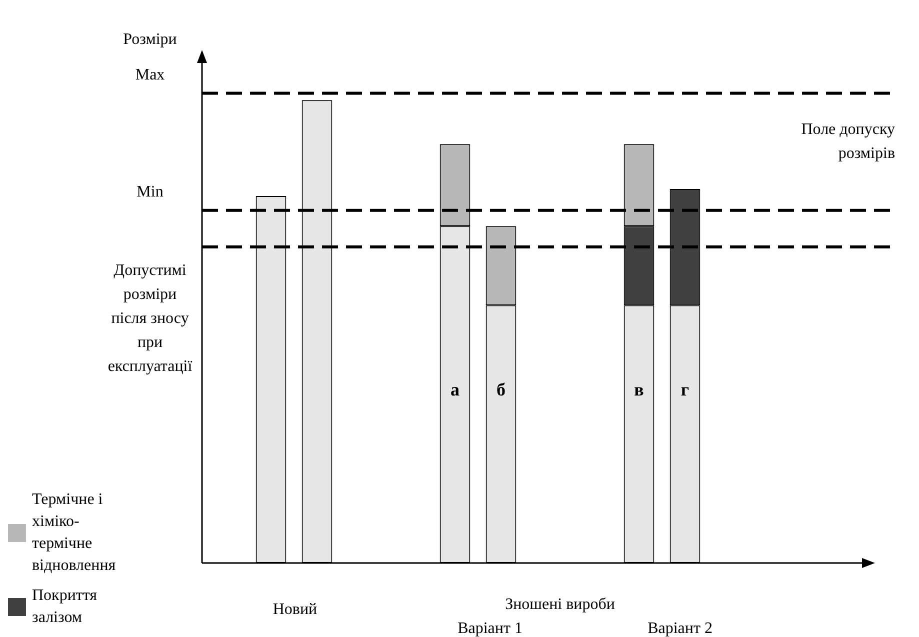 The height and width of the screenshot is (637, 919). What do you see at coordinates (150, 75) in the screenshot?
I see `ref-line-label: Max` at bounding box center [150, 75].